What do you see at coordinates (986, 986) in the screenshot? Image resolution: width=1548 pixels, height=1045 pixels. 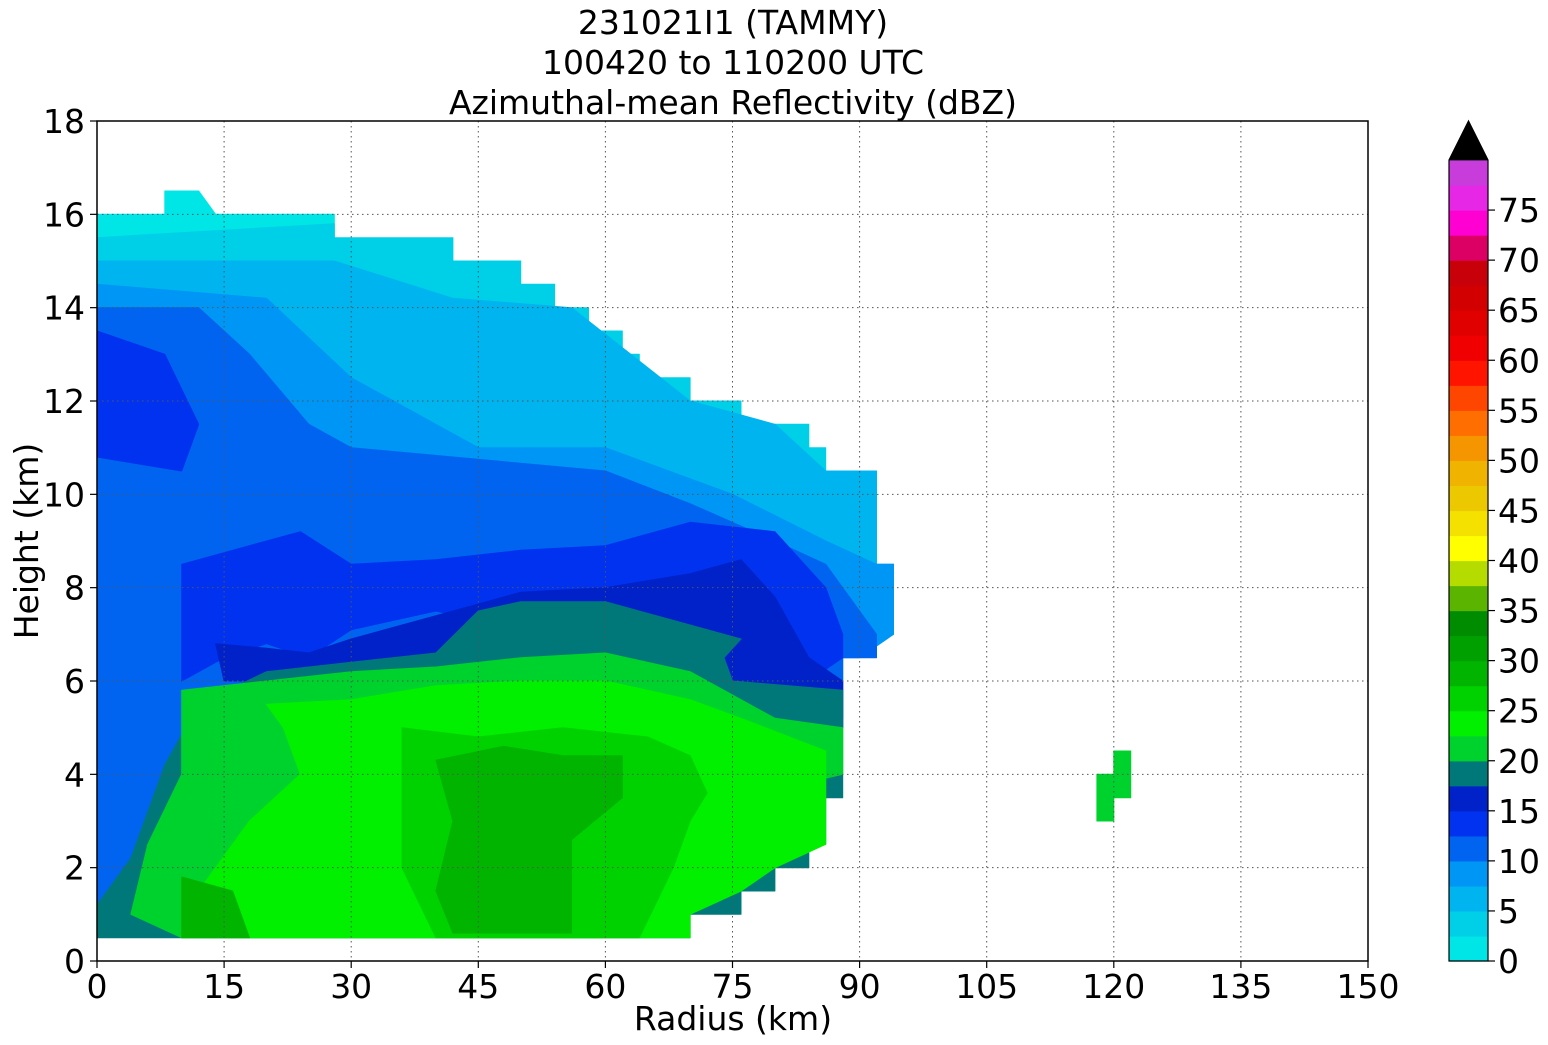 I see `x-tick-label-7: 105` at bounding box center [986, 986].